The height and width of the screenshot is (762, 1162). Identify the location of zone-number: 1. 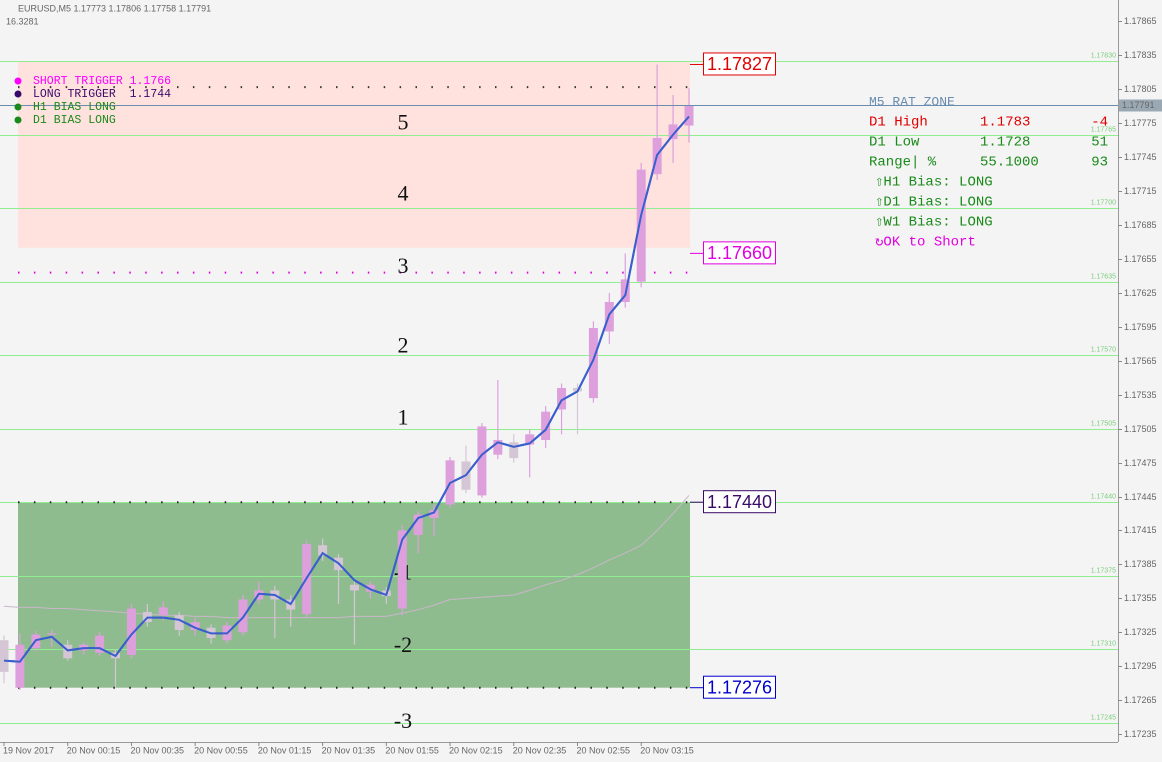
(403, 417).